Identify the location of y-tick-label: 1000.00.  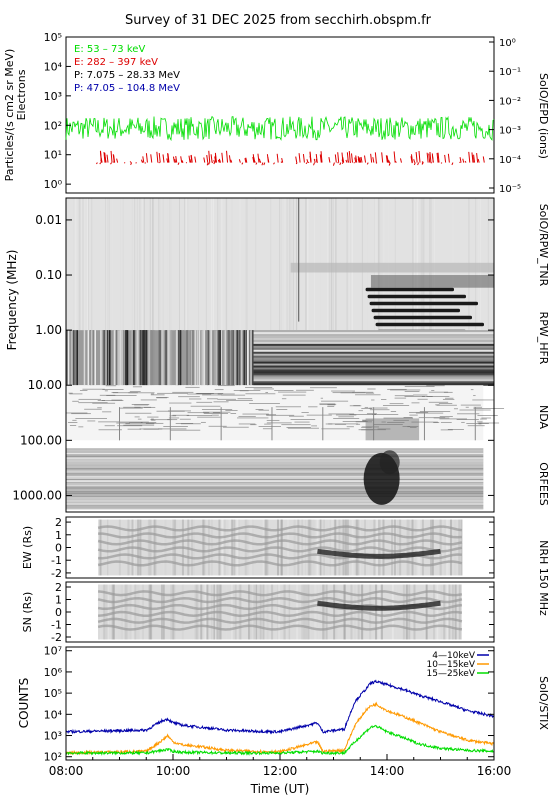
(37, 495).